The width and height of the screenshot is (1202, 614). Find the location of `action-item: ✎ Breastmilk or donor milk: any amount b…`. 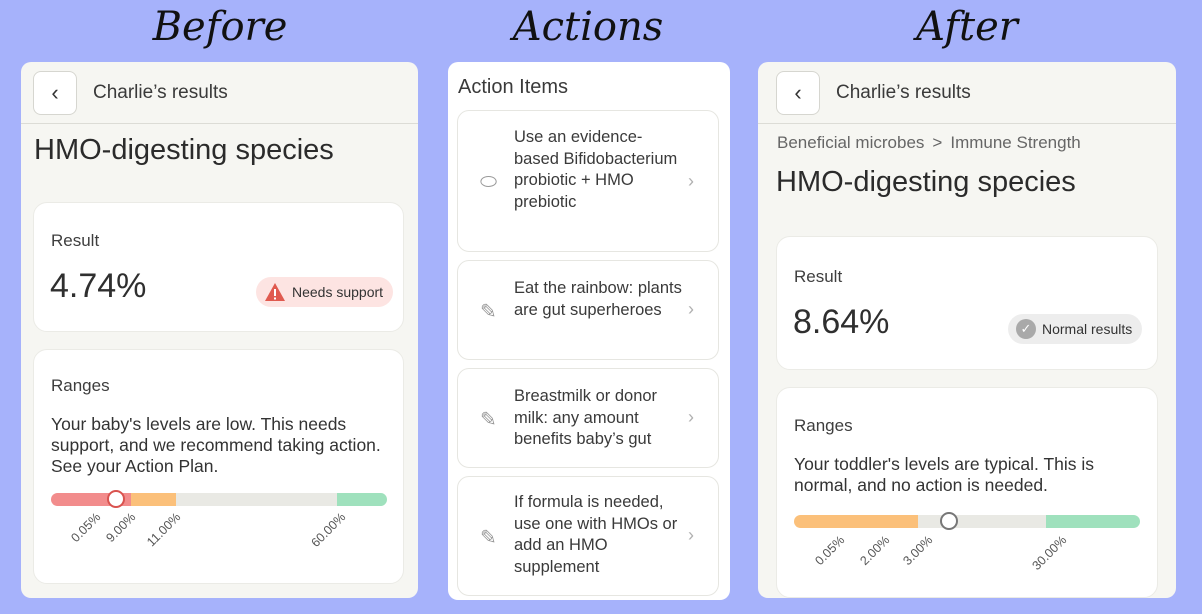

action-item: ✎ Breastmilk or donor milk: any amount b… is located at coordinates (588, 418).